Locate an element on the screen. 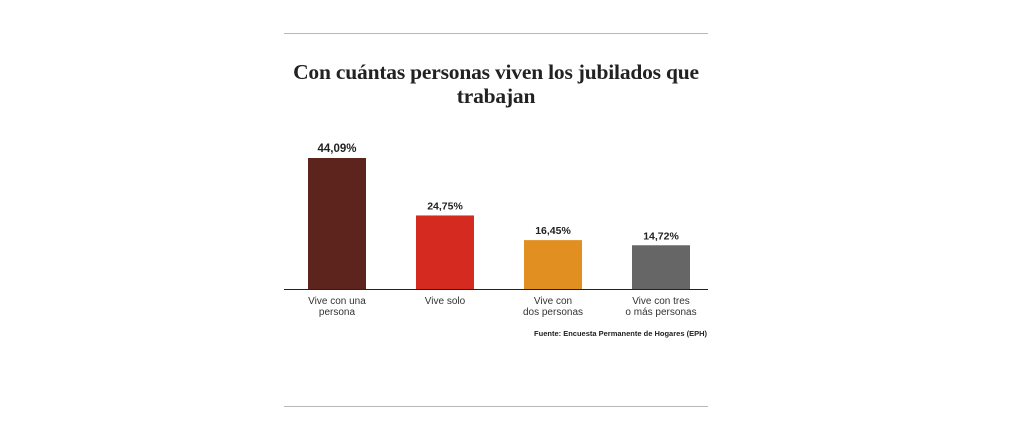 Image resolution: width=1024 pixels, height=443 pixels. value-label-2: 24,75% is located at coordinates (445, 206).